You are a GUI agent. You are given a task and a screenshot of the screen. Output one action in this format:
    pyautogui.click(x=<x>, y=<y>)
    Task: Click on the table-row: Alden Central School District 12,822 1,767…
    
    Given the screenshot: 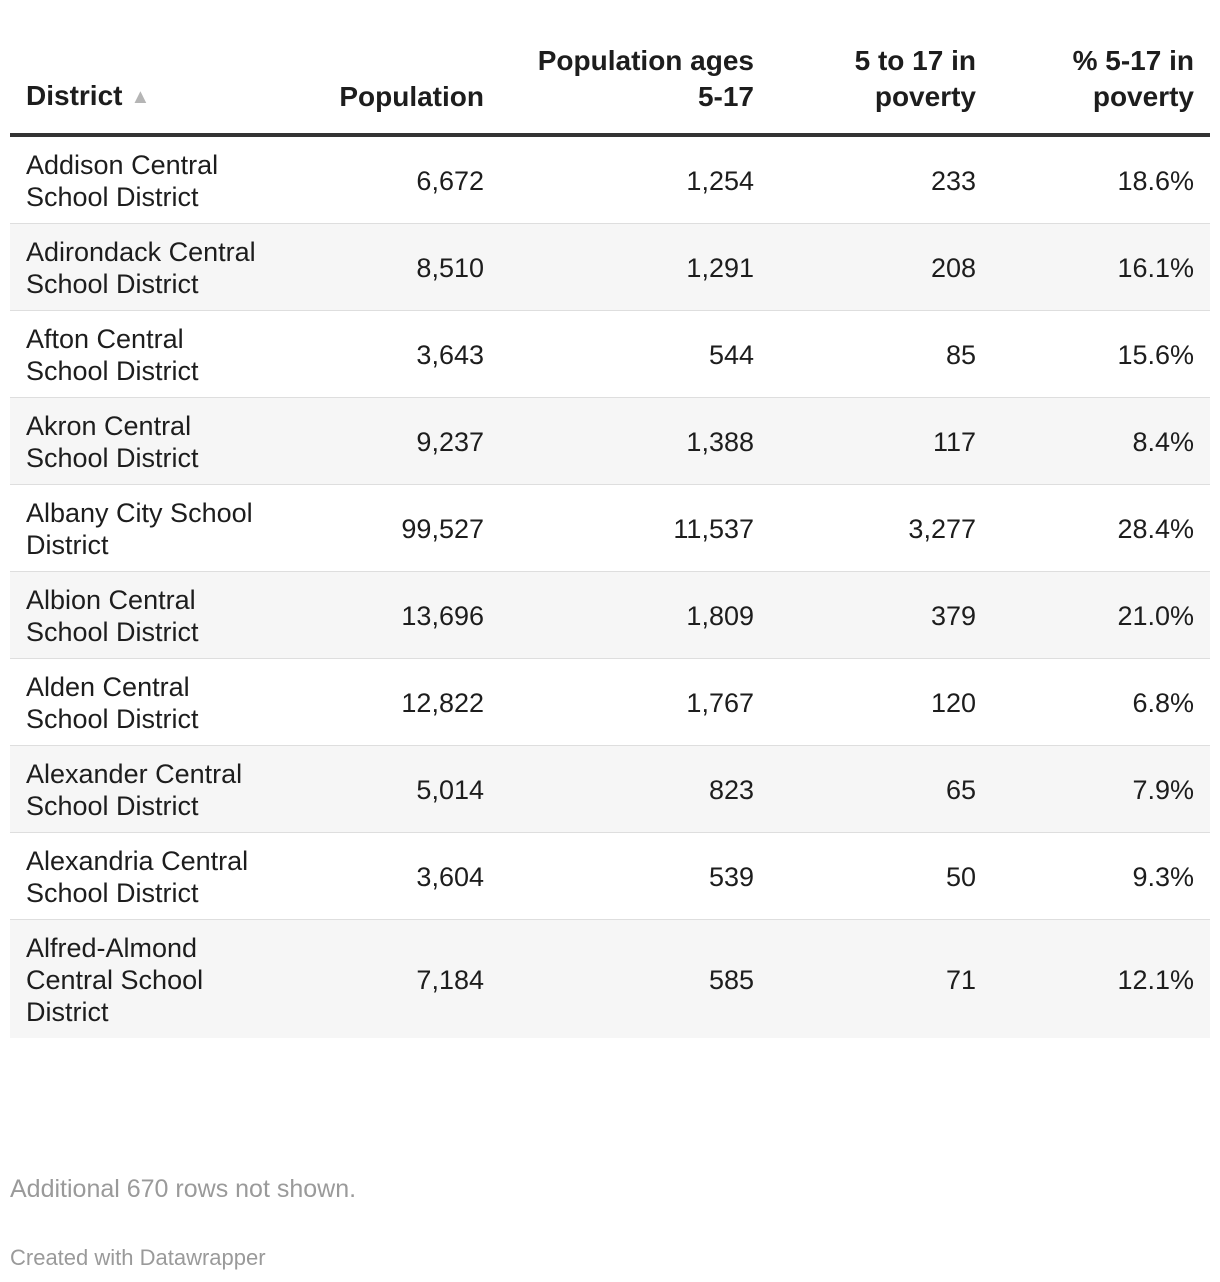 What is the action you would take?
    pyautogui.click(x=610, y=702)
    